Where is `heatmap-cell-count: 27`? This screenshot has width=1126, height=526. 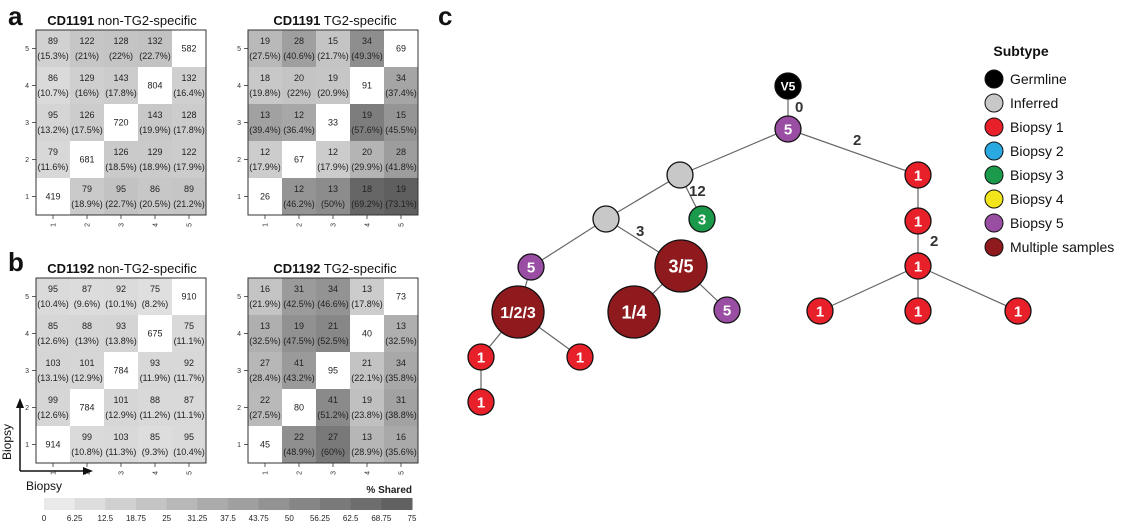 heatmap-cell-count: 27 is located at coordinates (333, 437).